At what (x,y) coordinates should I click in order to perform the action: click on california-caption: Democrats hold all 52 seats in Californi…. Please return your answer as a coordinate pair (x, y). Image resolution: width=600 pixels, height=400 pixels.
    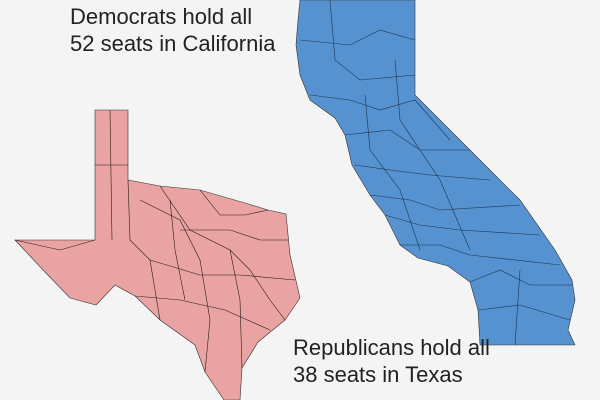
    Looking at the image, I should click on (172, 30).